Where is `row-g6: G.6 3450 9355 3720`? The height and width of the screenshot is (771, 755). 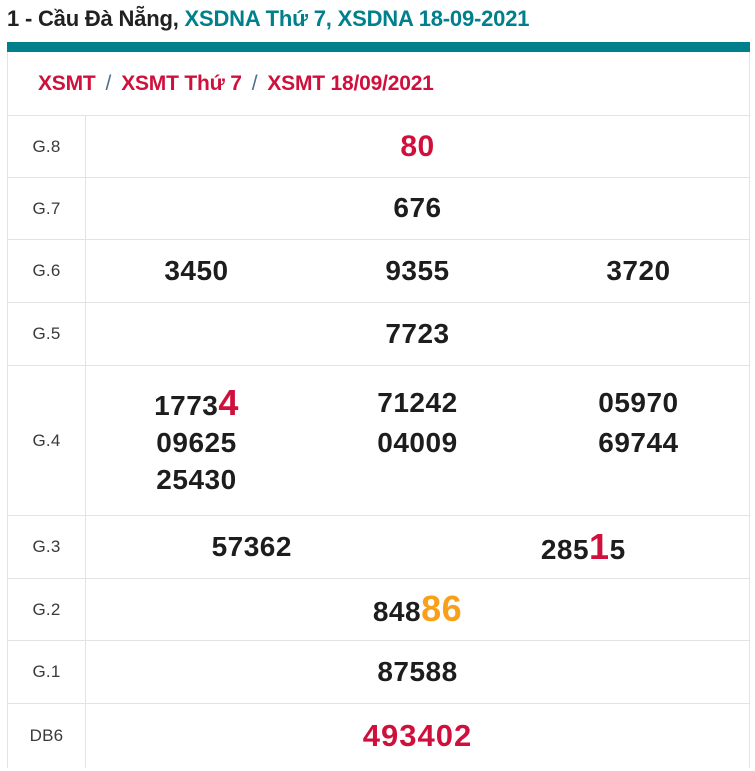
row-g6: G.6 3450 9355 3720 is located at coordinates (378, 270).